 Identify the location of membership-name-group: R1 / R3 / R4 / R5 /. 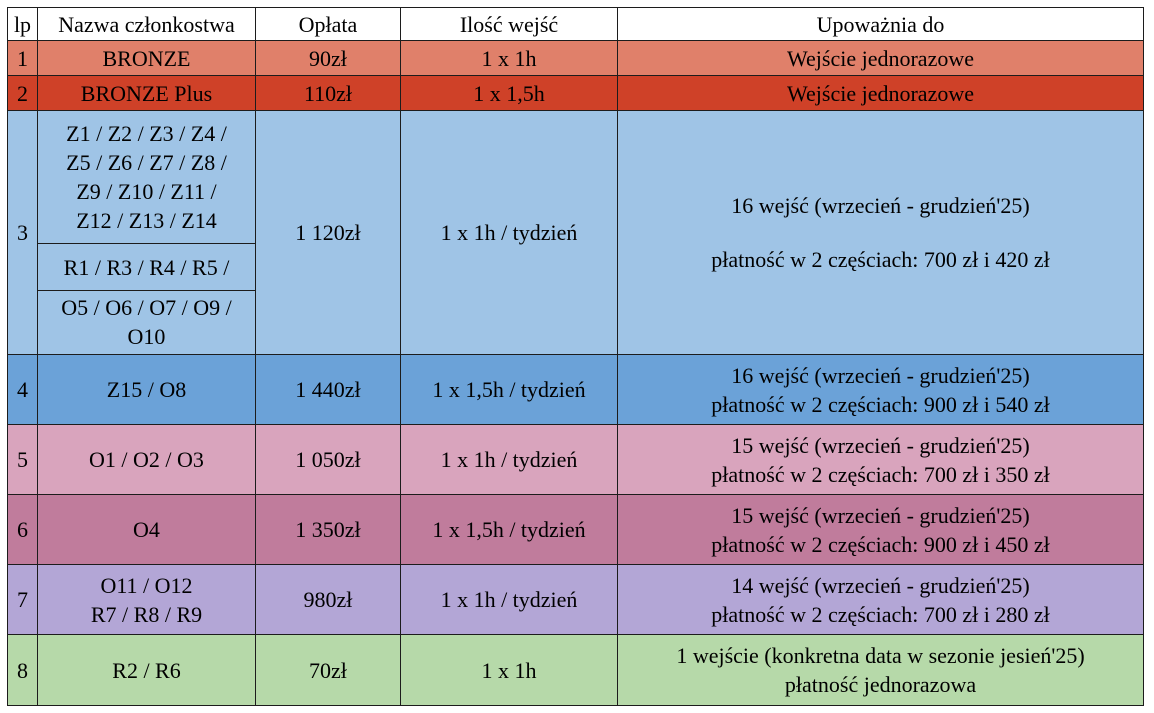
(146, 266).